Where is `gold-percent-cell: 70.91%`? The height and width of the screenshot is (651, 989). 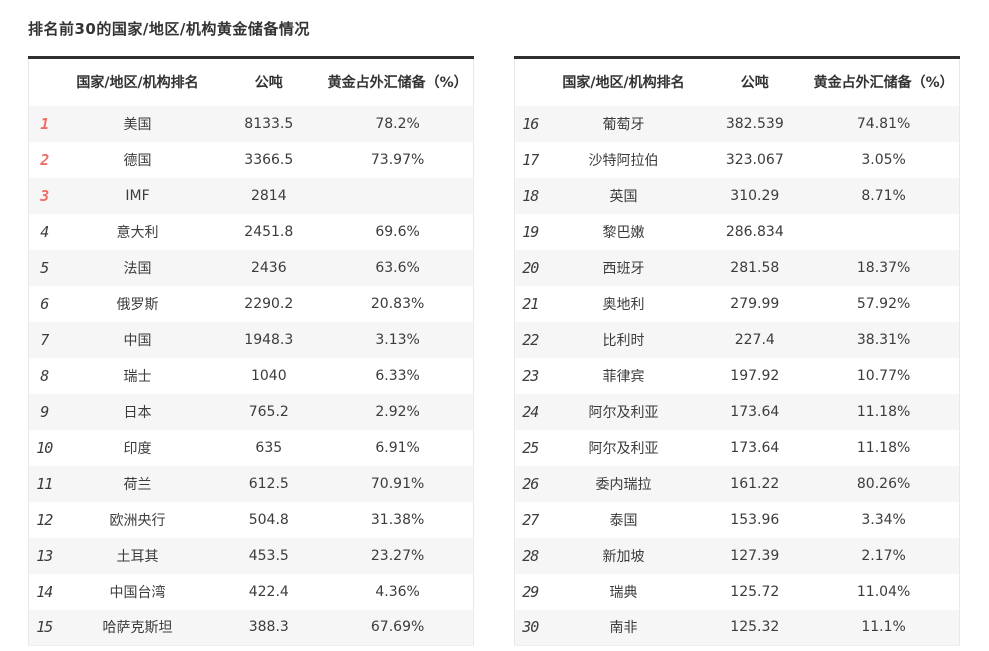 gold-percent-cell: 70.91% is located at coordinates (397, 483).